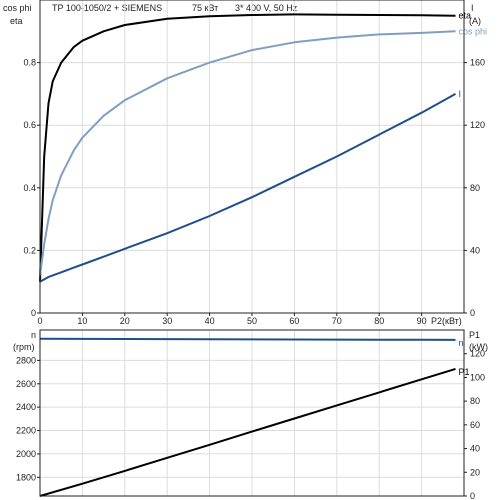 The image size is (500, 500). What do you see at coordinates (474, 335) in the screenshot?
I see `bottom-right-axis-label-1: P1` at bounding box center [474, 335].